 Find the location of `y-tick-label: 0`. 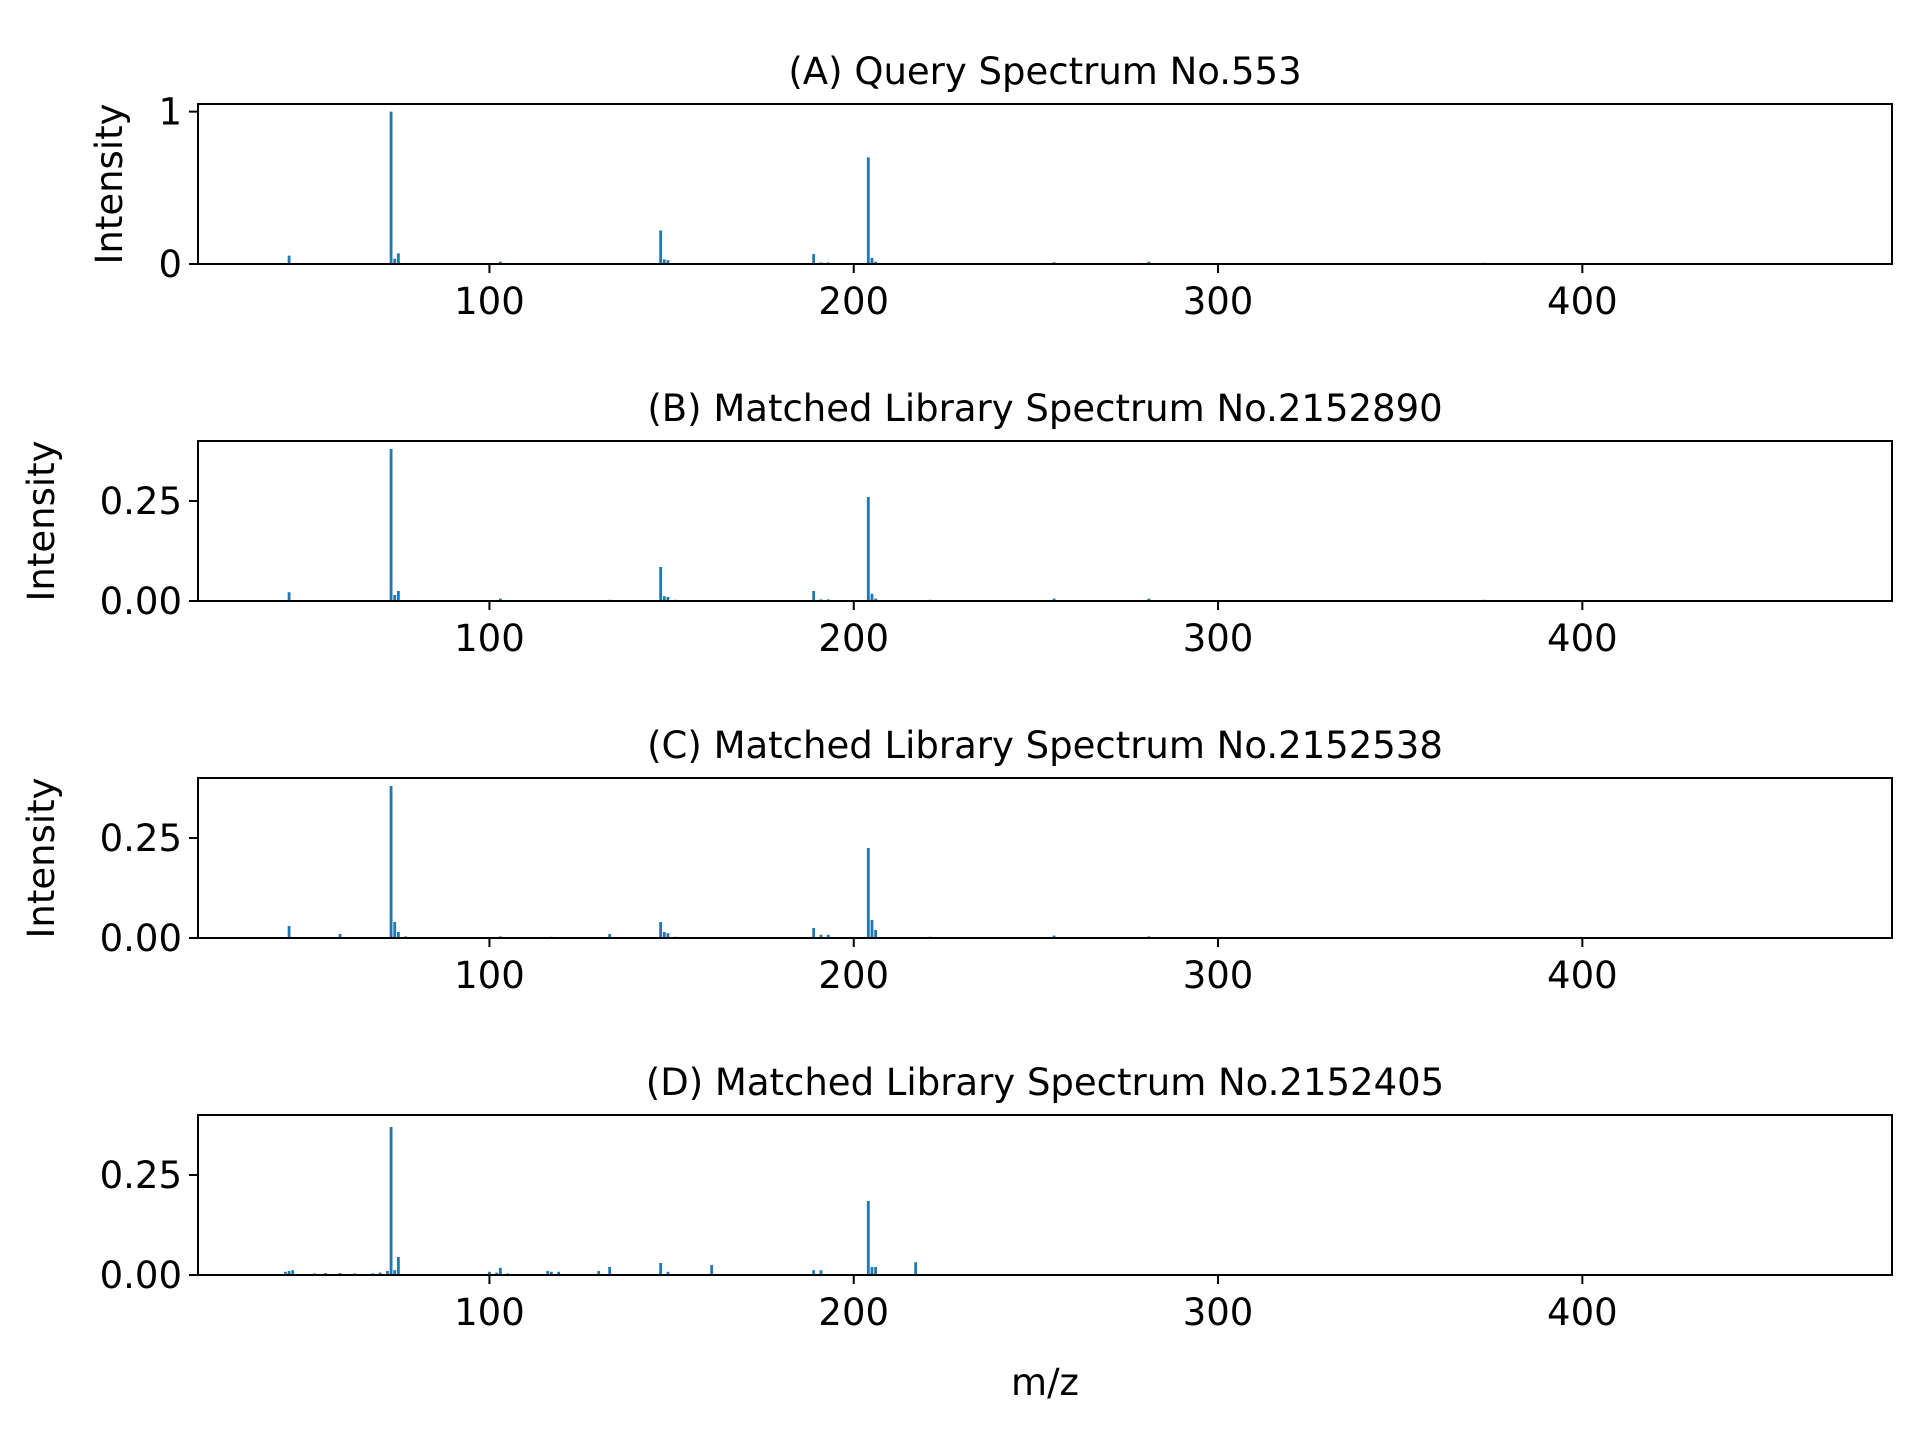

y-tick-label: 0 is located at coordinates (170, 264).